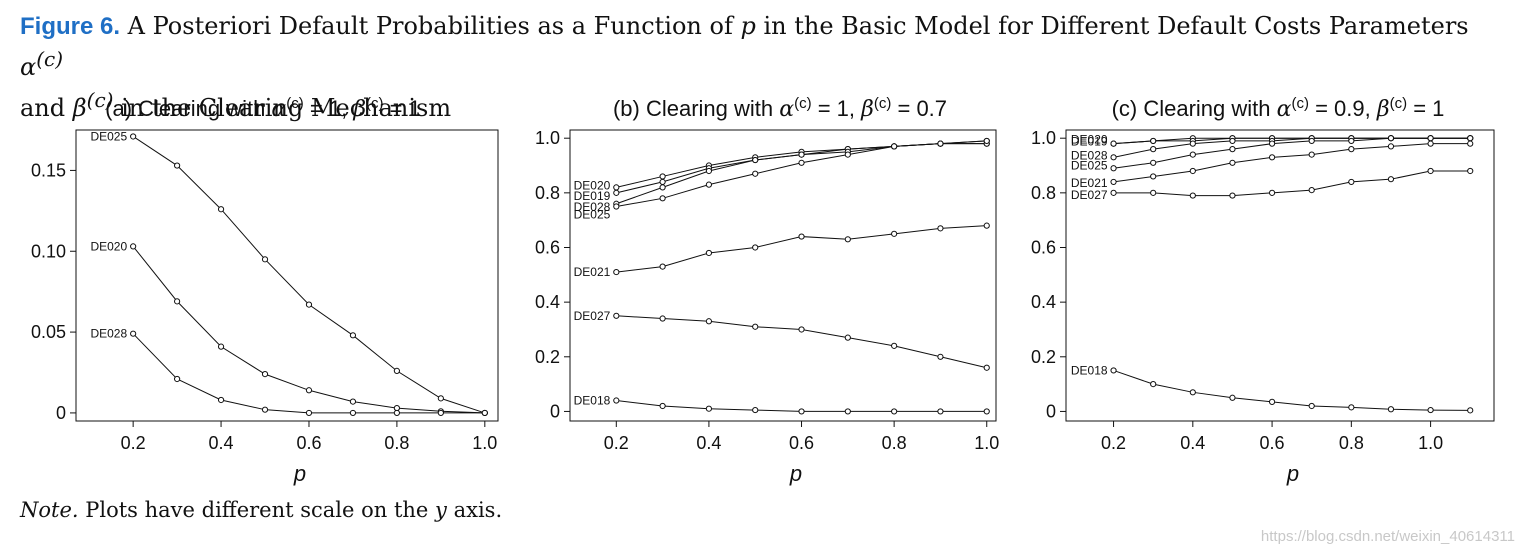  What do you see at coordinates (1272, 443) in the screenshot?
I see `x-tick-label: 0.6` at bounding box center [1272, 443].